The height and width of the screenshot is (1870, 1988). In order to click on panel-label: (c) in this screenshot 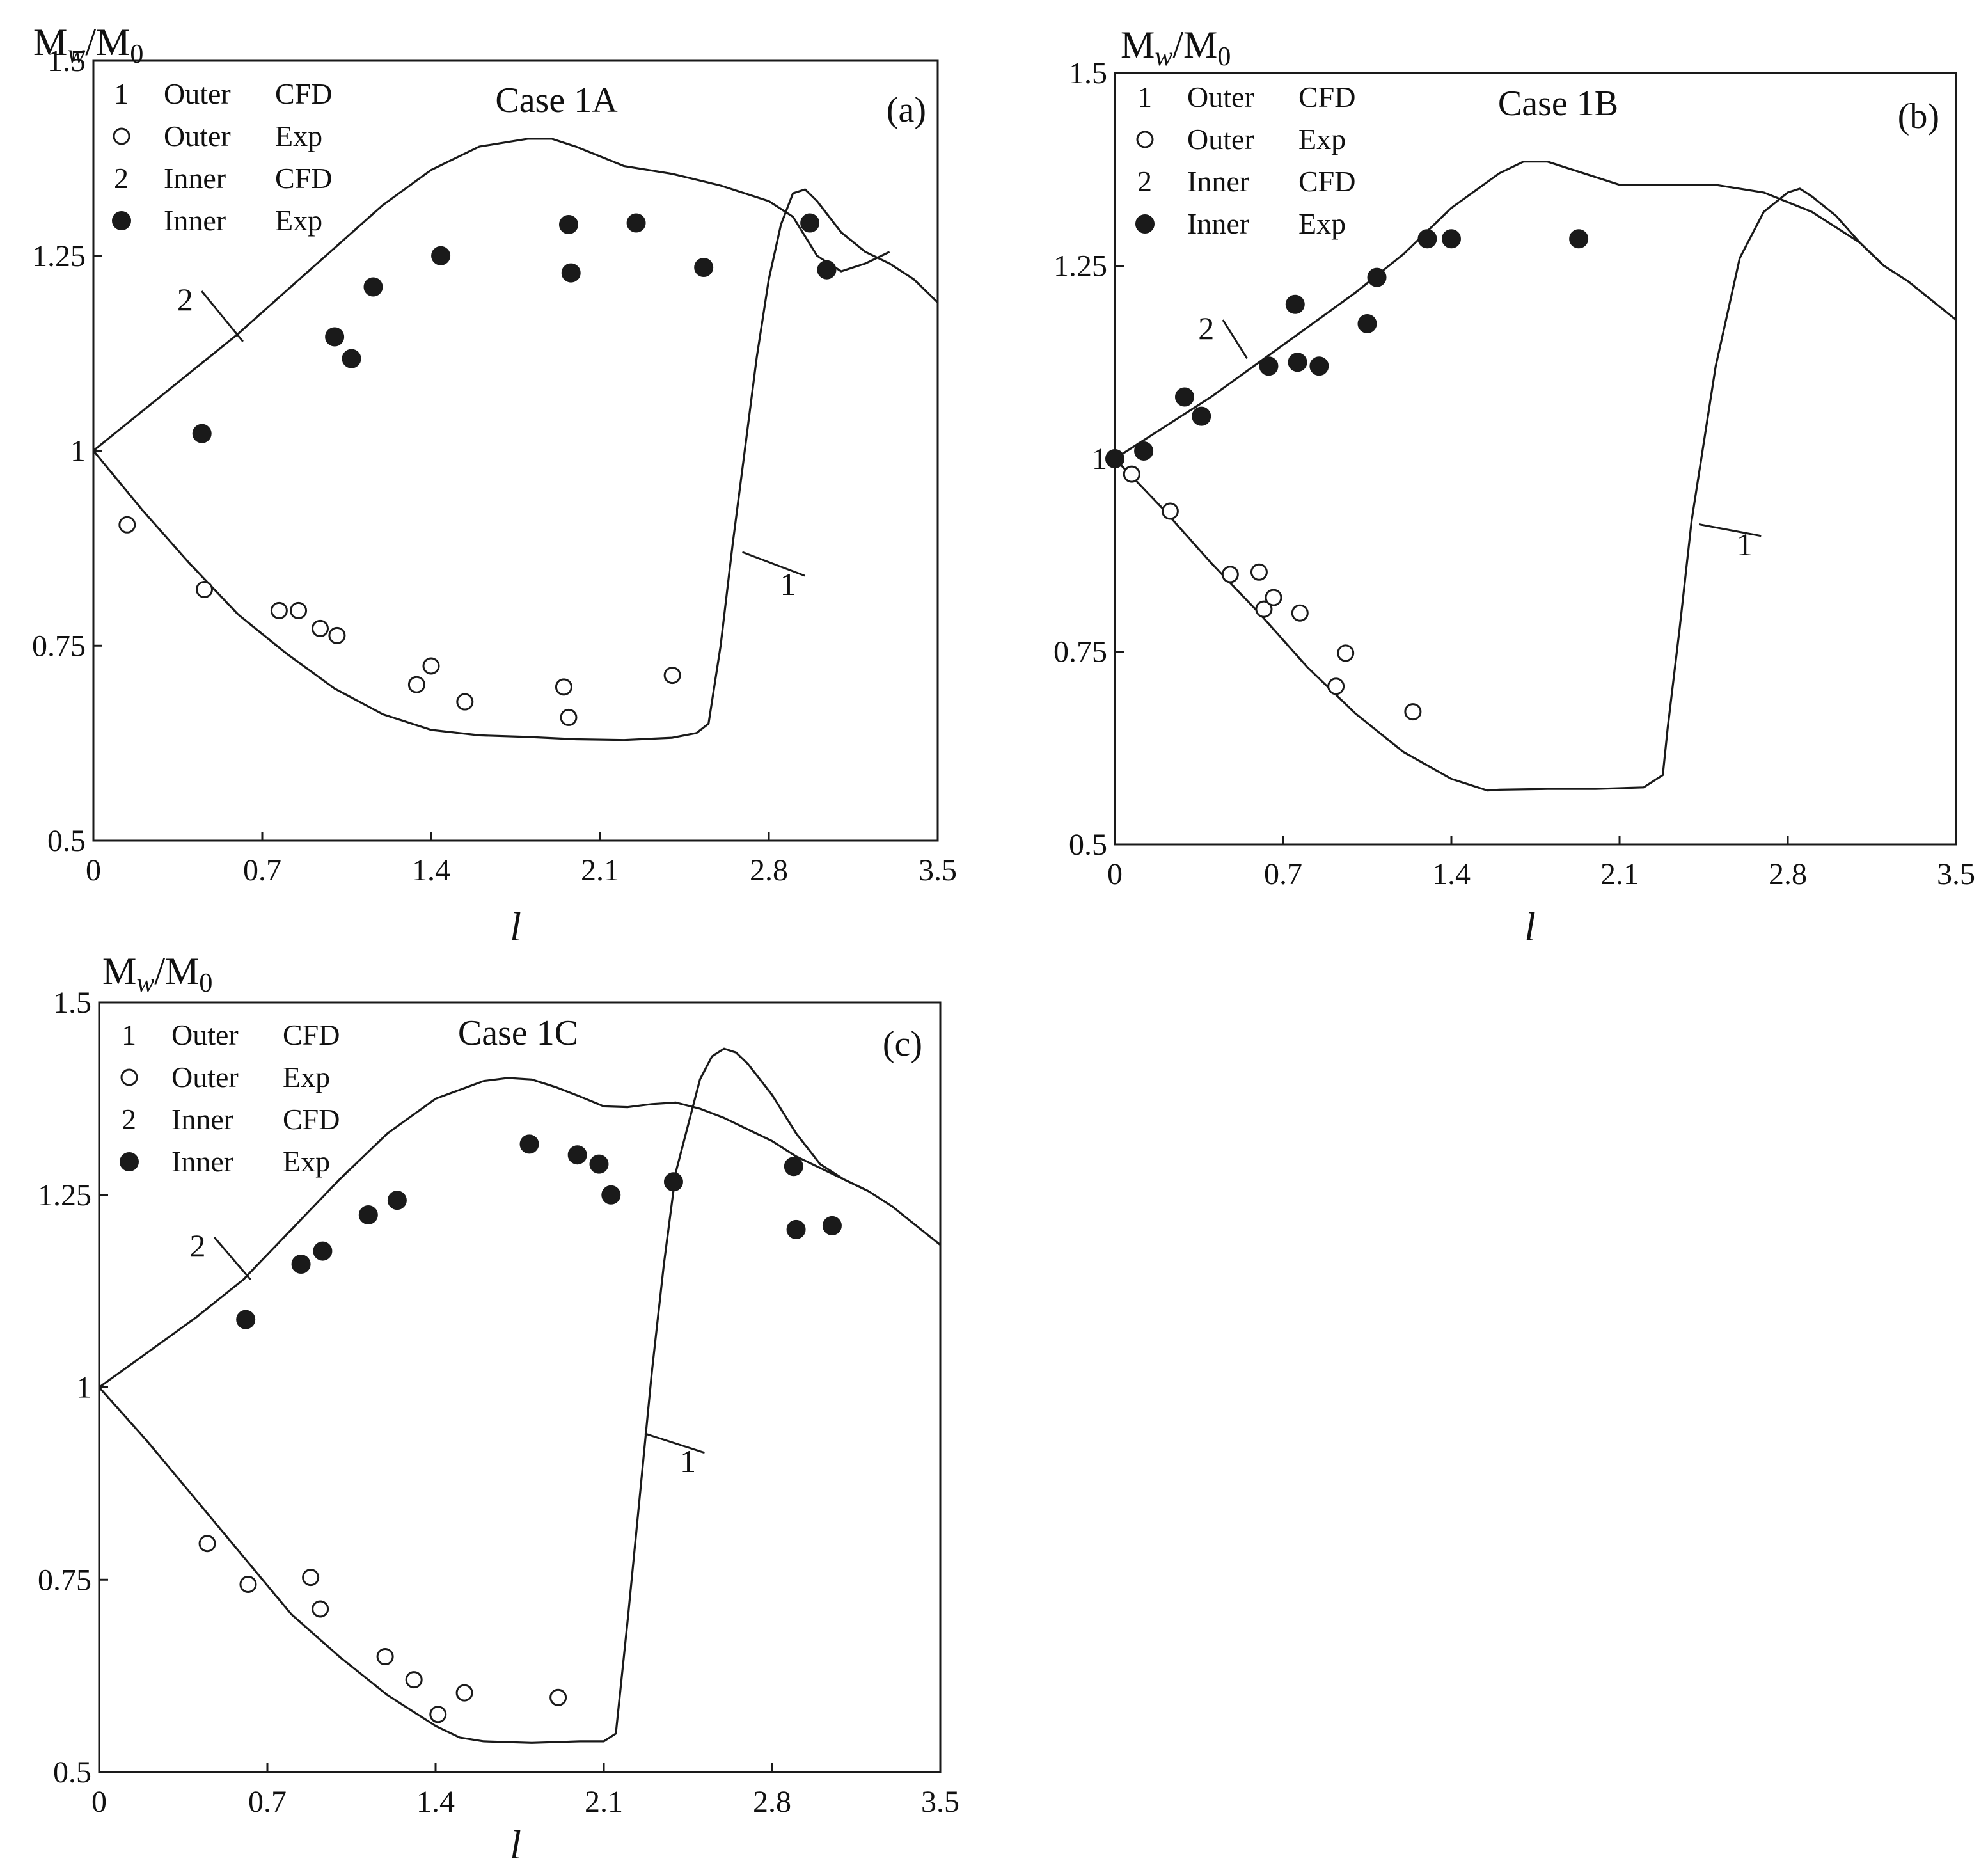, I will do `click(902, 1044)`.